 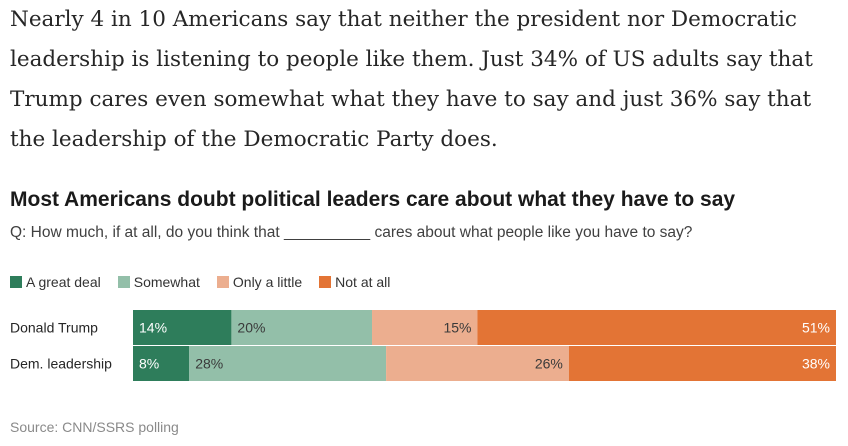 I want to click on data-label-donald-trump-somewhat: 20%, so click(x=251, y=328).